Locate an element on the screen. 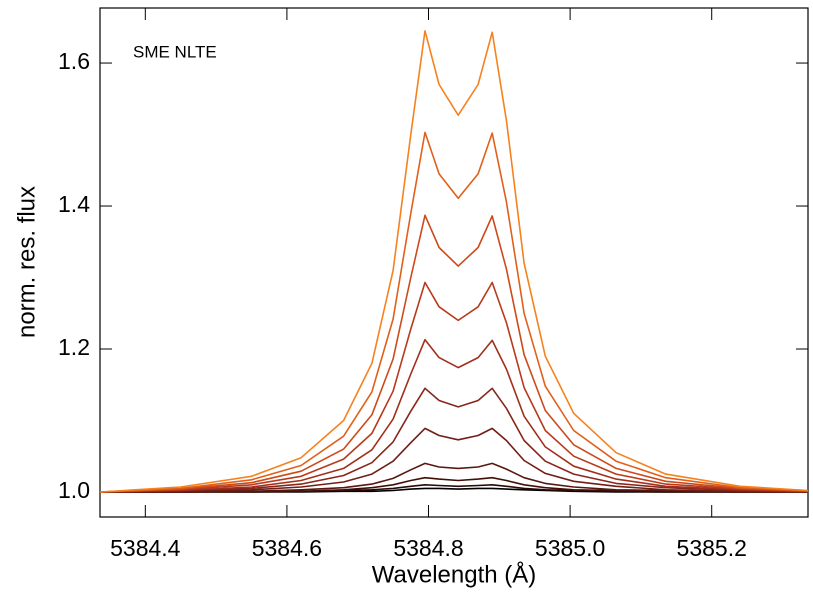 The image size is (813, 603). y-tick-label: 1.6 is located at coordinates (74, 61).